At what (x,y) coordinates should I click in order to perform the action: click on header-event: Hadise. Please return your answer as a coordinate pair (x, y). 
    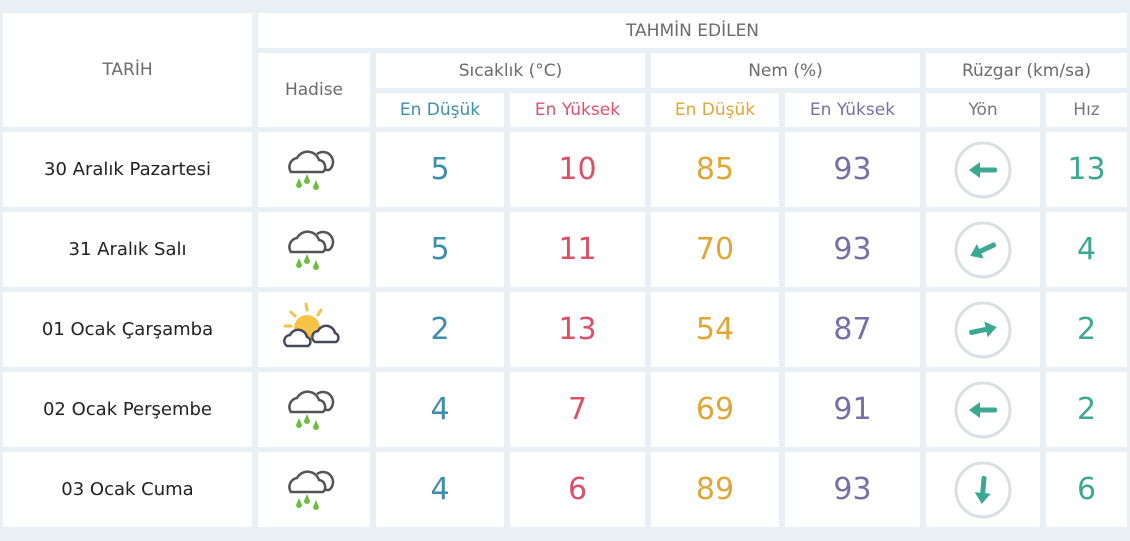
    Looking at the image, I should click on (314, 90).